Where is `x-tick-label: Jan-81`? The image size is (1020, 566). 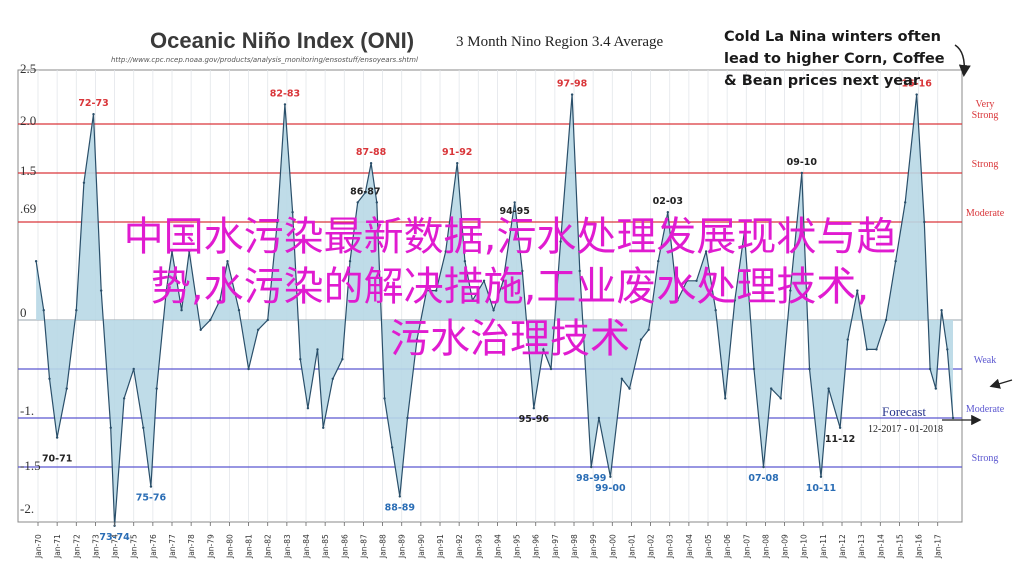 x-tick-label: Jan-81 is located at coordinates (249, 546).